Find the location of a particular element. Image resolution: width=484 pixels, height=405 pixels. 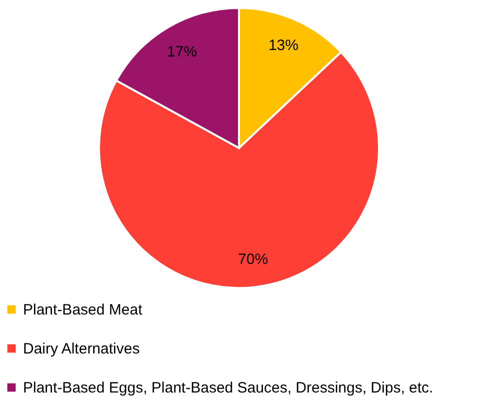

legend-label: Dairy Alternatives is located at coordinates (81, 349).